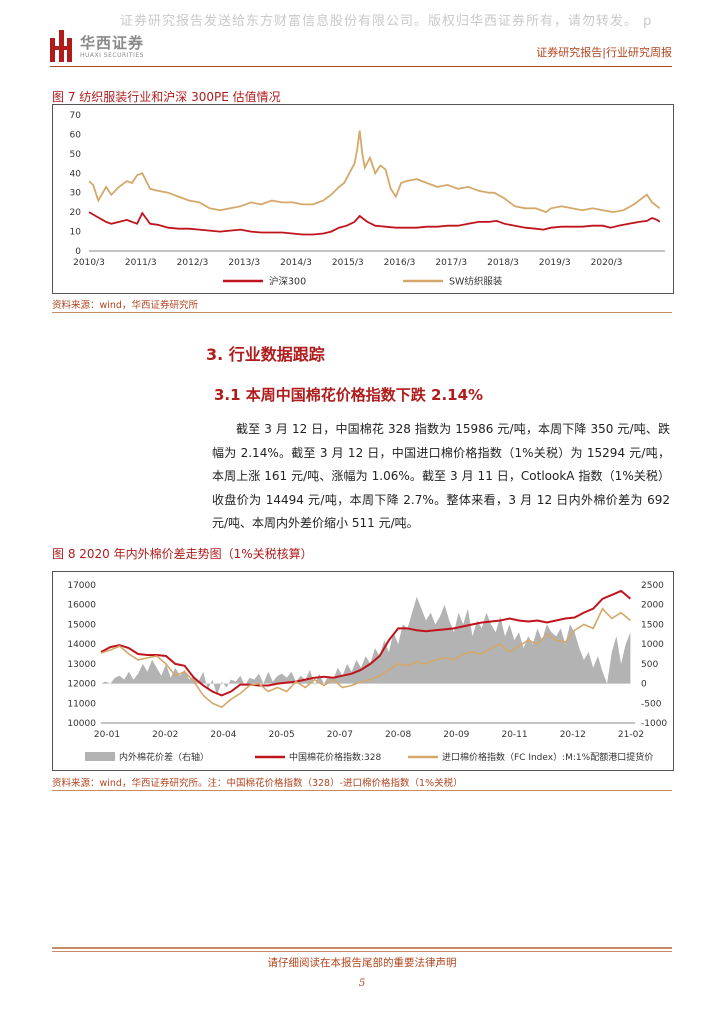 The height and width of the screenshot is (1024, 724). What do you see at coordinates (362, 951) in the screenshot?
I see `footer-rule-thin` at bounding box center [362, 951].